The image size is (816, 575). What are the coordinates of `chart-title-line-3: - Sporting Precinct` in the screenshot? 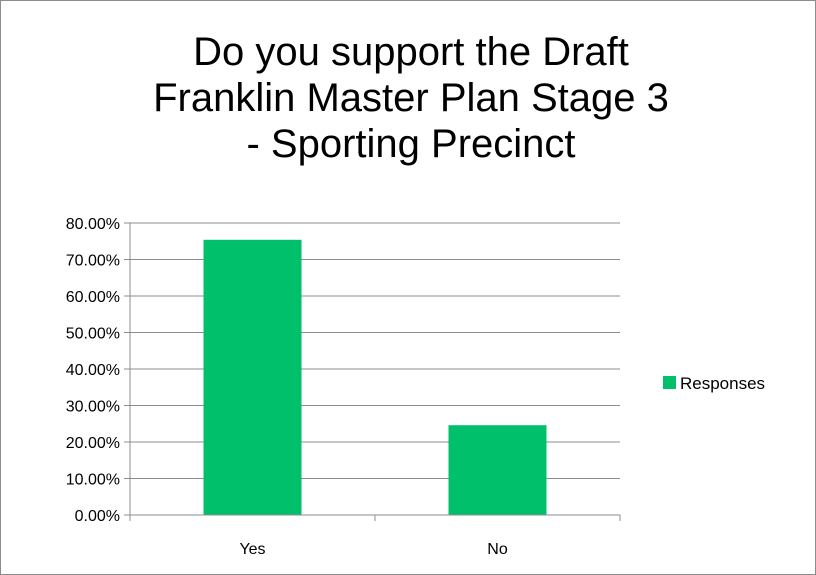 It's located at (411, 144).